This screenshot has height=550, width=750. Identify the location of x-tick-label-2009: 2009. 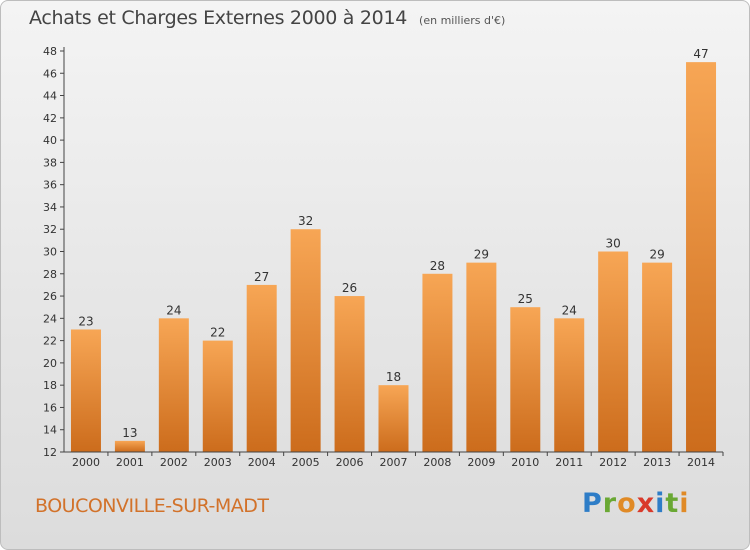
(481, 462).